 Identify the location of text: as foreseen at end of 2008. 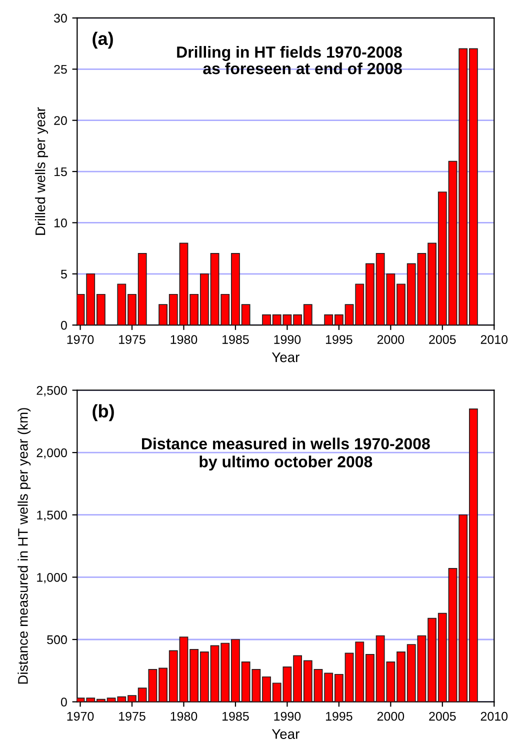
(302, 68).